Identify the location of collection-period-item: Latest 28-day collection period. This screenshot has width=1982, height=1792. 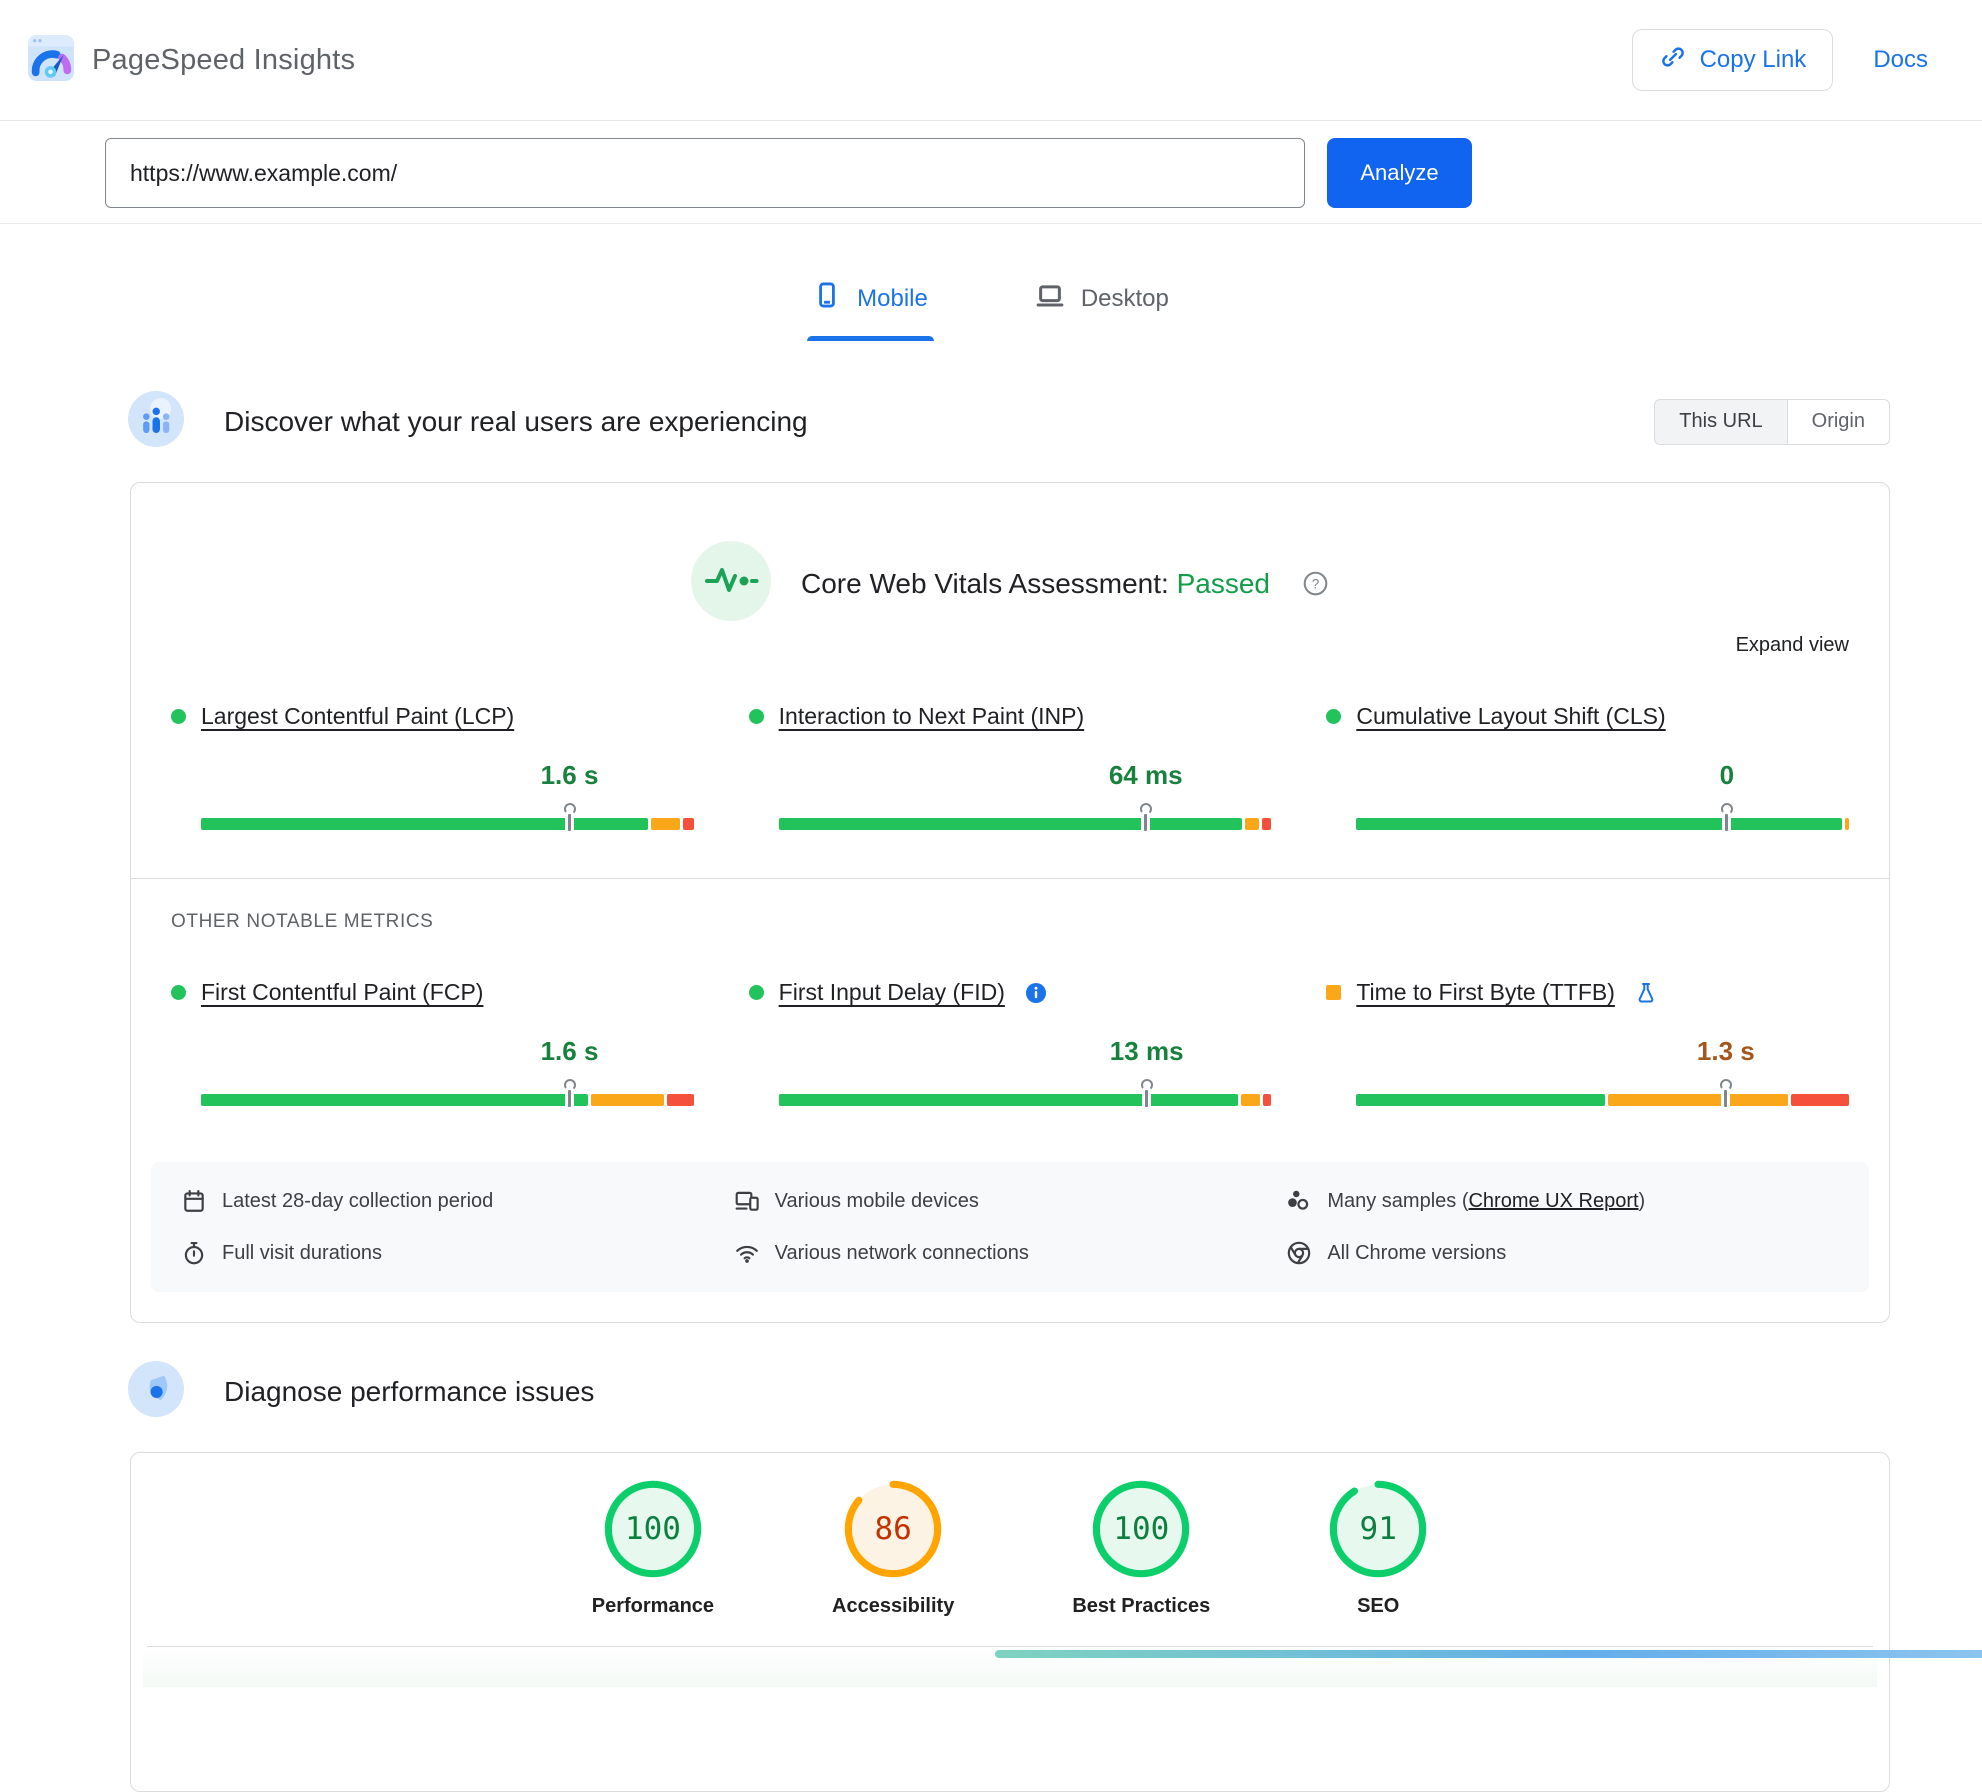
(457, 1201).